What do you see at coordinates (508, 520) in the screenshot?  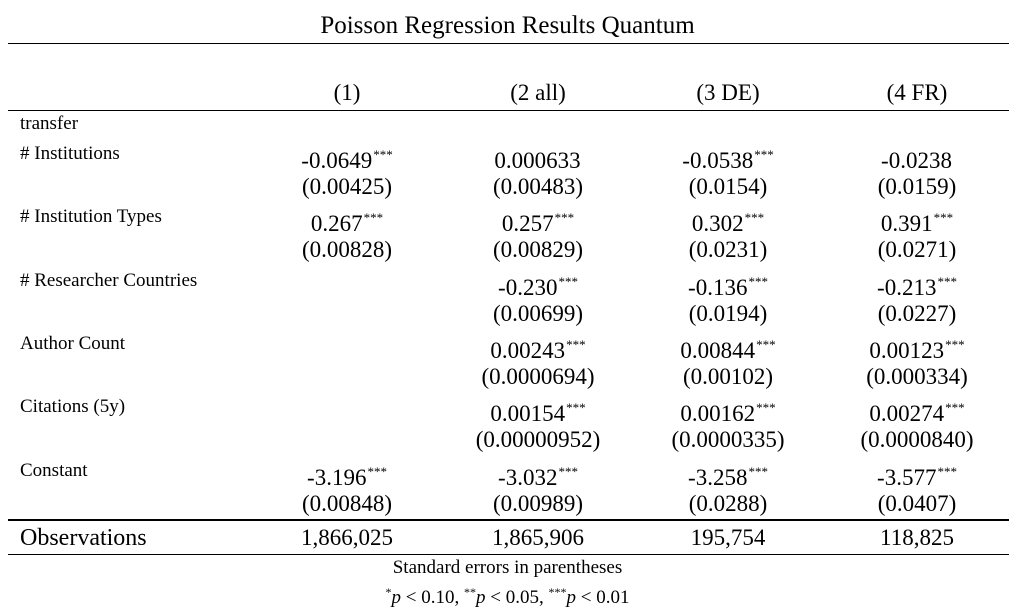 I see `observations-top-rule` at bounding box center [508, 520].